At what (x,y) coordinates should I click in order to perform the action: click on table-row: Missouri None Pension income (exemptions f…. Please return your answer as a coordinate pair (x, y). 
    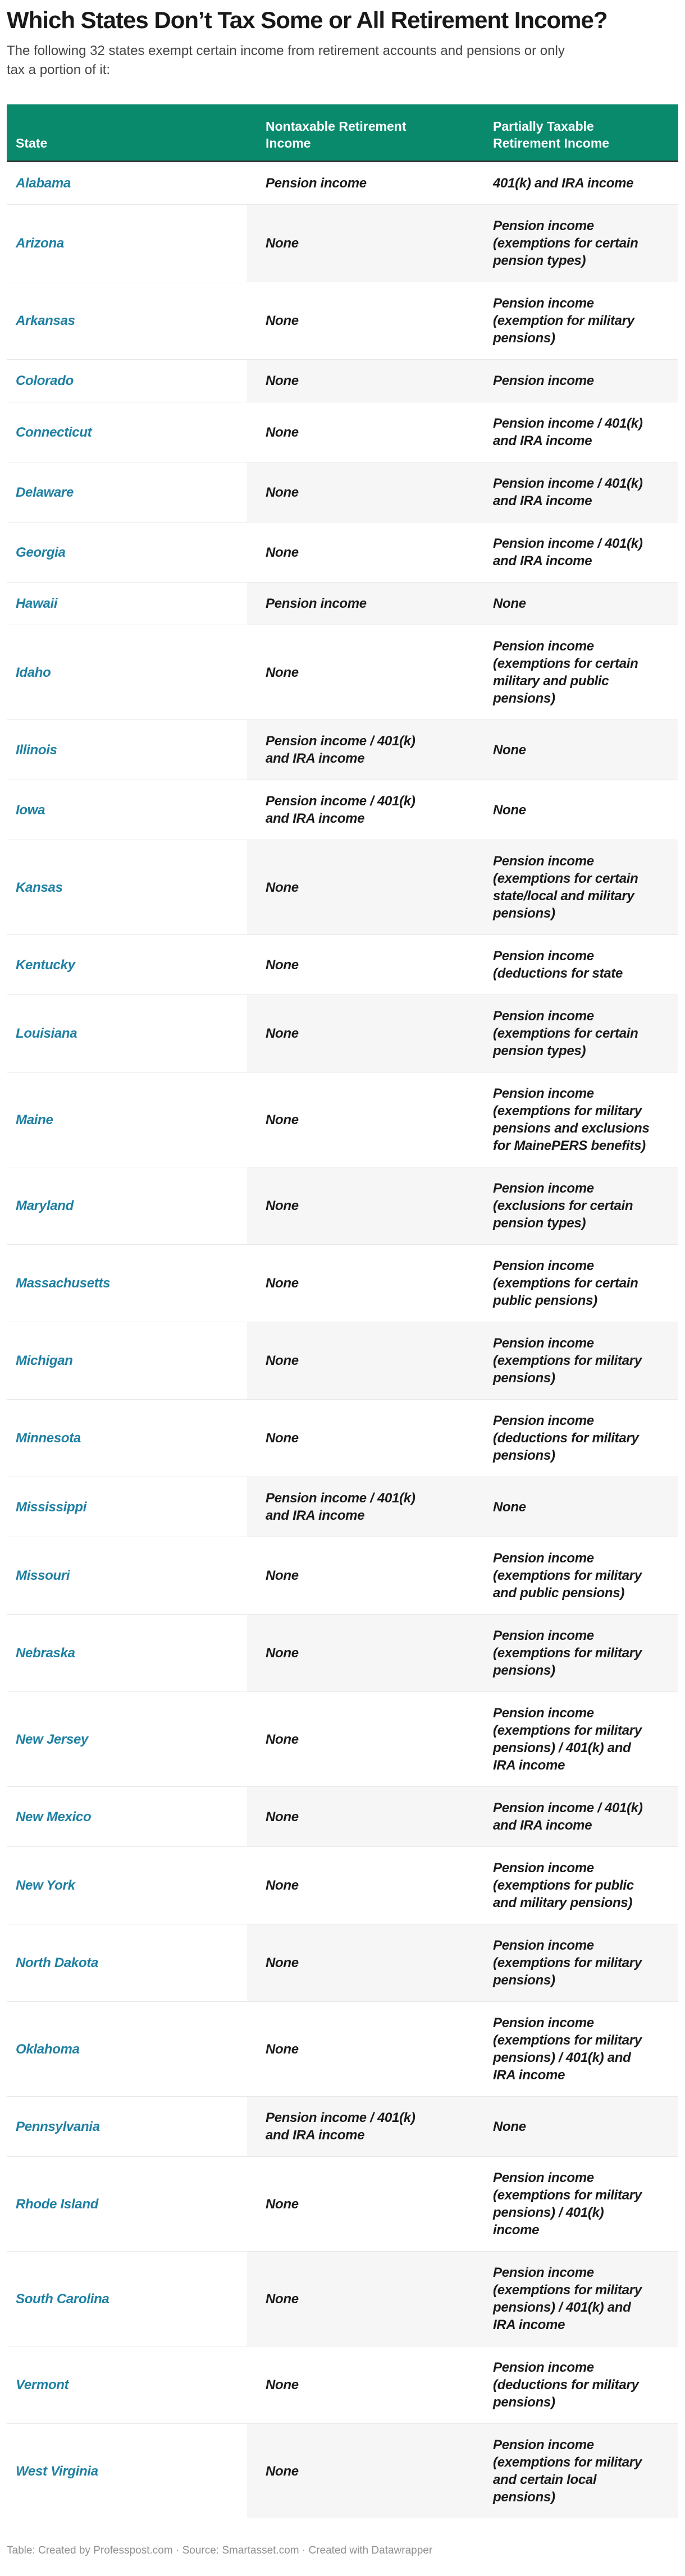
    Looking at the image, I should click on (342, 1575).